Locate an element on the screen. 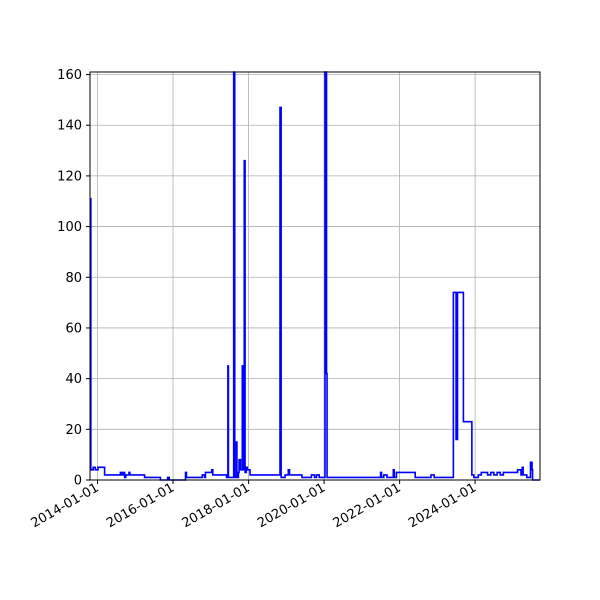 This screenshot has width=600, height=600. x-tick-label: 2018-01-01 is located at coordinates (216, 505).